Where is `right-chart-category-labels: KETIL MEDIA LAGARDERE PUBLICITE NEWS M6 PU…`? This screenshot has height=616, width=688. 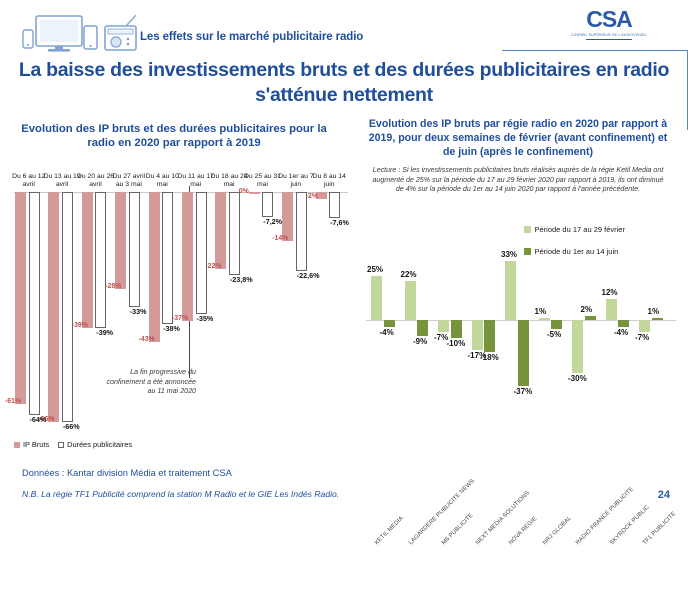
right-chart-category-labels: KETIL MEDIA LAGARDERE PUBLICITE NEWS M6 PU… is located at coordinates (526, 547).